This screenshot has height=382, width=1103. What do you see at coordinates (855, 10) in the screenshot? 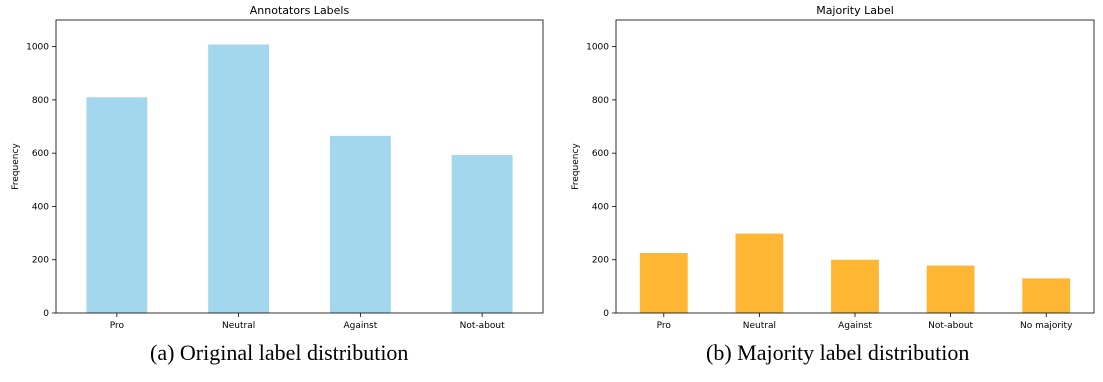
I see `chart-title: Majority Label` at bounding box center [855, 10].